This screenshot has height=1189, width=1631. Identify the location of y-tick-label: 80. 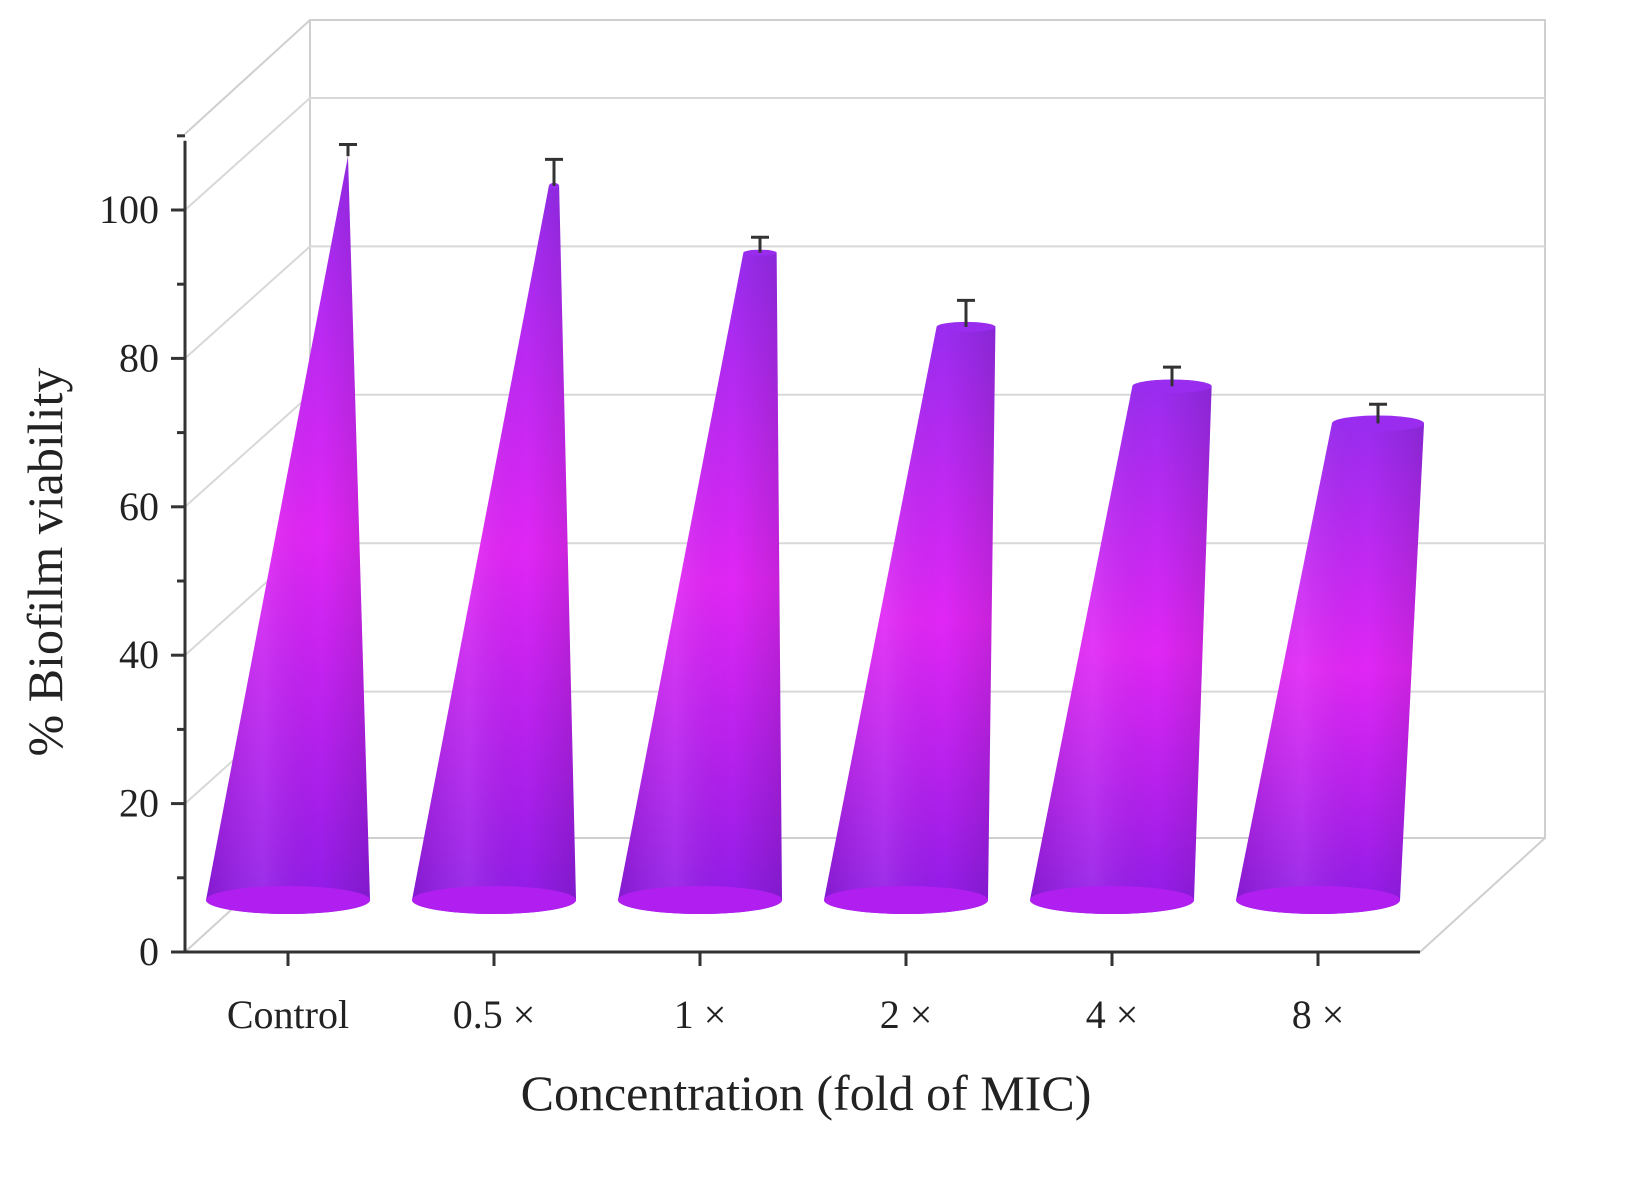
(139, 357).